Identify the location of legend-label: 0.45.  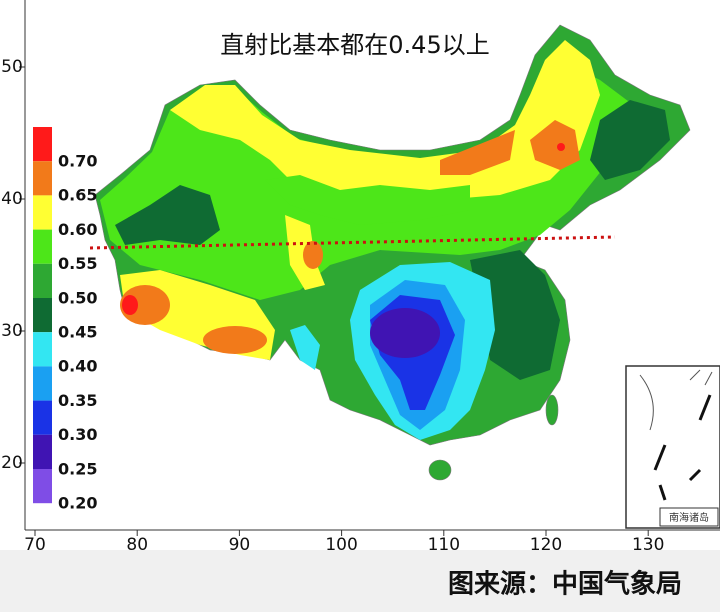
(77, 332).